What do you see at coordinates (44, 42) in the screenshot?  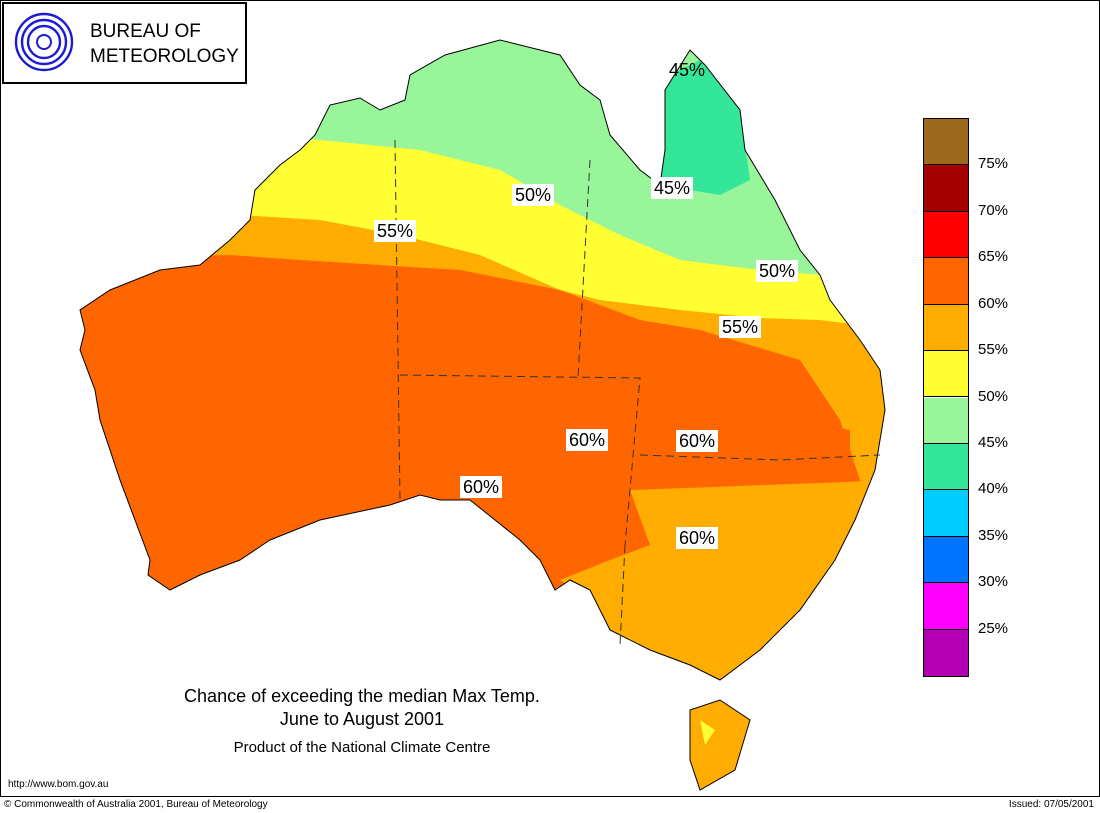 I see `bom-swirl-logo` at bounding box center [44, 42].